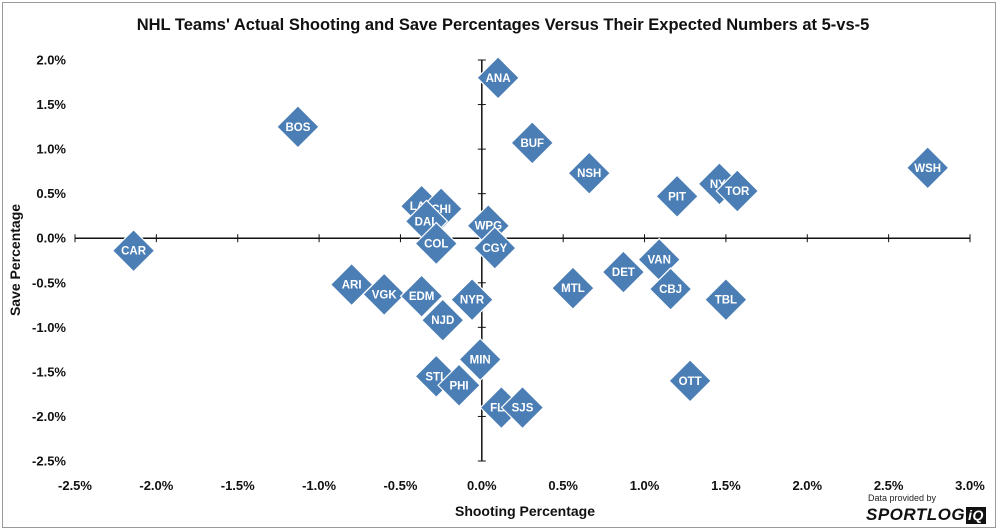 The image size is (1000, 532). I want to click on team-point-cgy: CGY, so click(494, 248).